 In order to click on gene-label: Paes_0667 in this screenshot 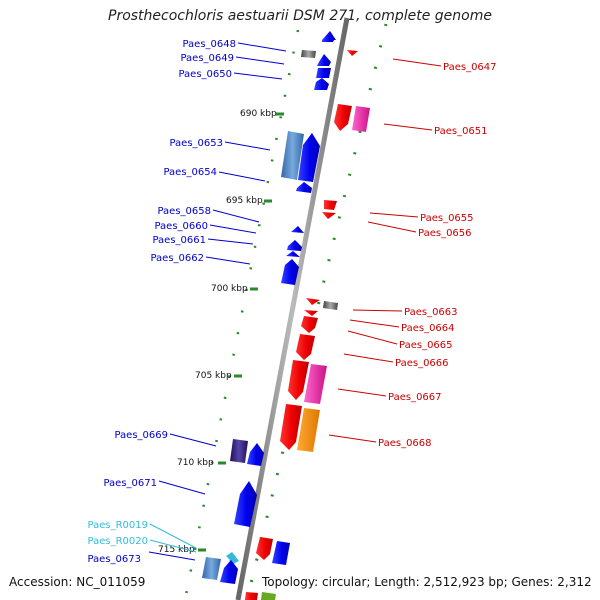, I will do `click(415, 397)`.